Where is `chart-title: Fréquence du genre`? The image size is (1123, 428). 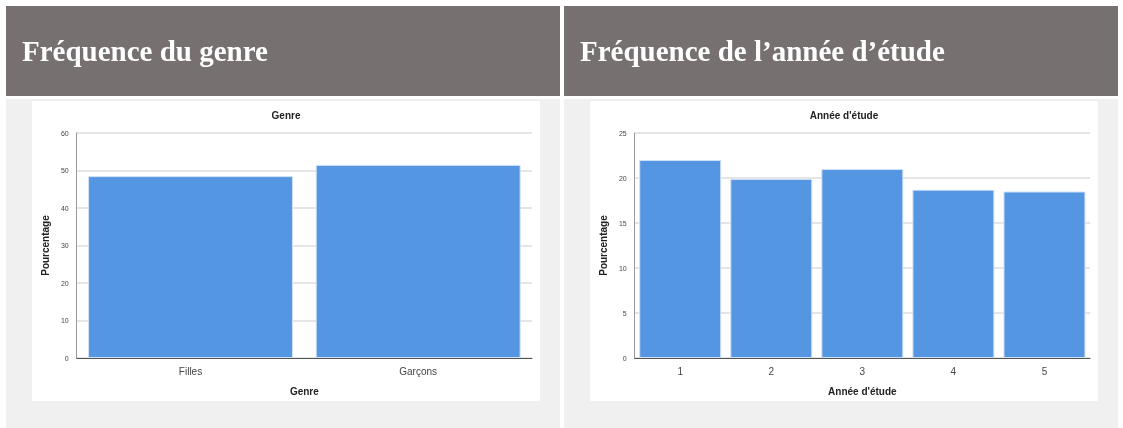 chart-title: Fréquence du genre is located at coordinates (283, 52).